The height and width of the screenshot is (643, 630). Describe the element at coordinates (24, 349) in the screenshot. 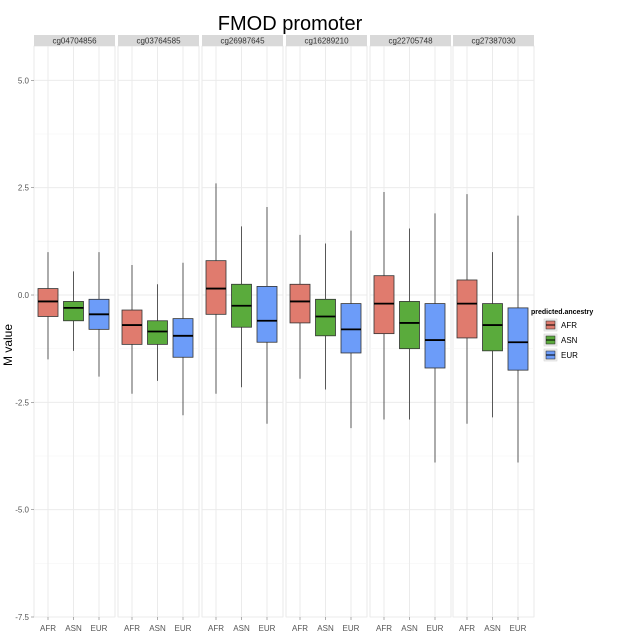

I see `y-axis: 5.0 2.5 0.0 -2.5 -5.0 -7.5` at that location.